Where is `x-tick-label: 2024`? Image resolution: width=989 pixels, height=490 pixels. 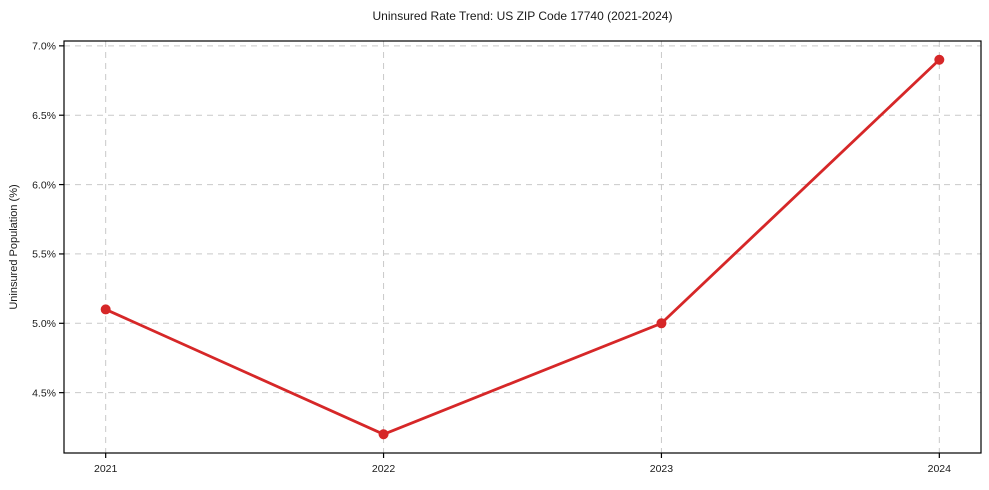 x-tick-label: 2024 is located at coordinates (940, 469).